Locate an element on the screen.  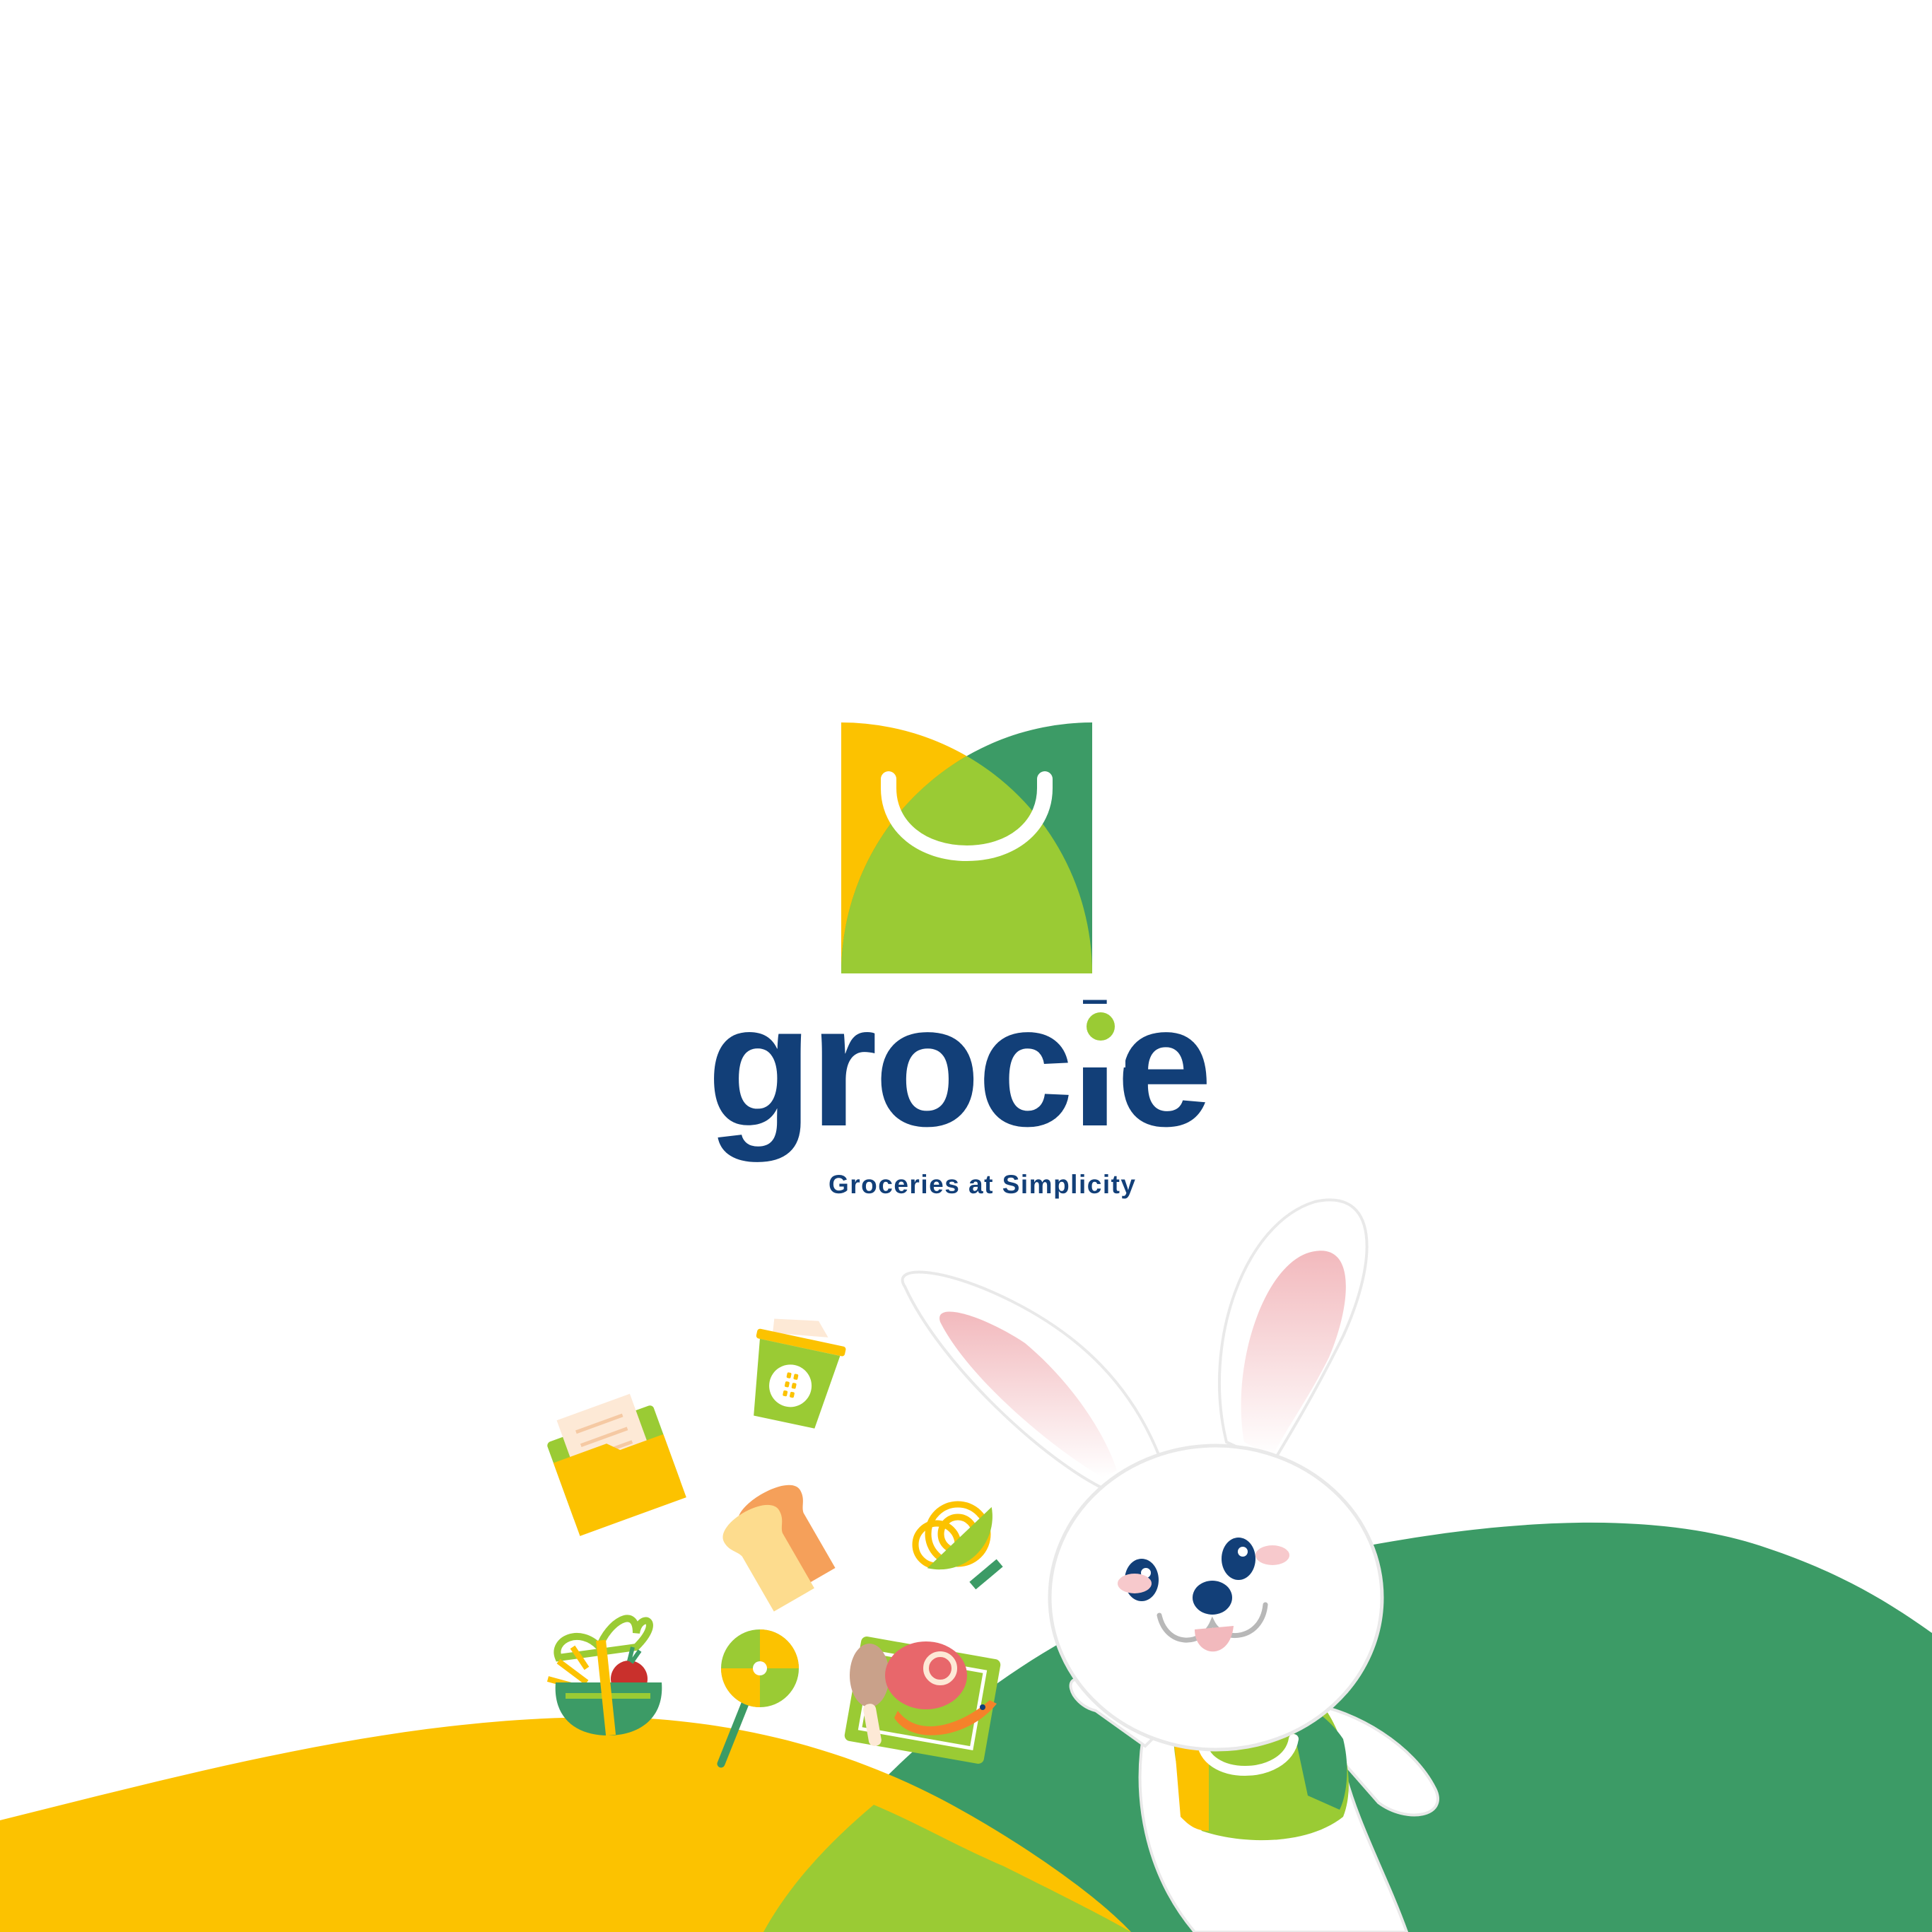
brand-wordmark: grocie is located at coordinates (959, 1065).